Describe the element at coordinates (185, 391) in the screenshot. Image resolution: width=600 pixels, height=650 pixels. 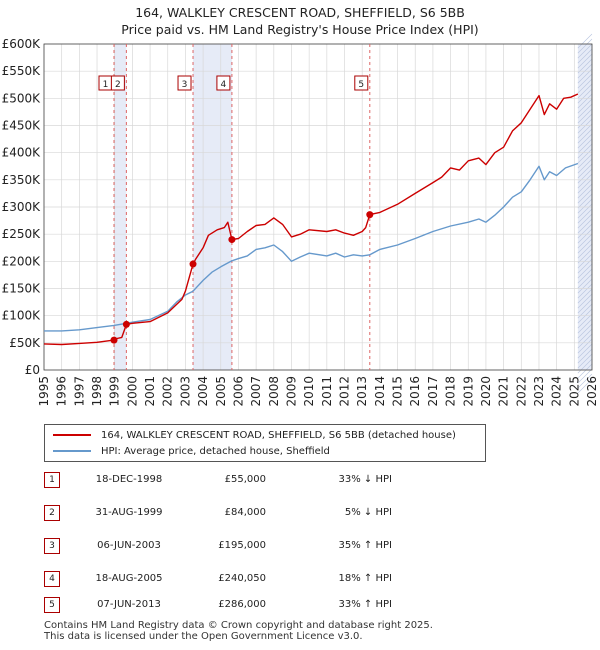
I see `x-tick-label: 2003` at that location.